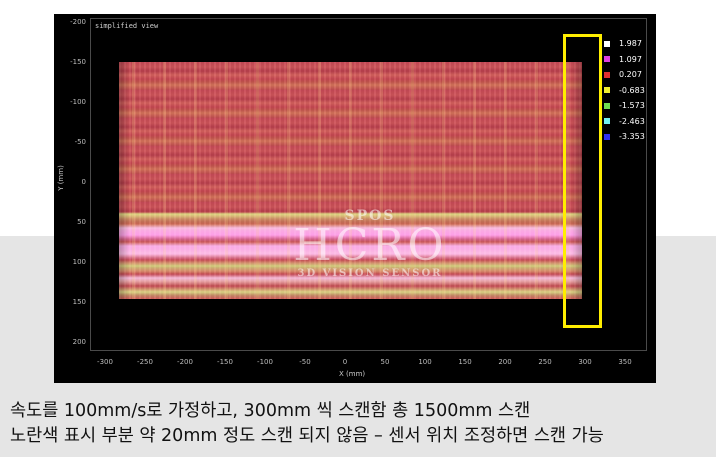 This screenshot has width=716, height=457. What do you see at coordinates (145, 362) in the screenshot?
I see `x-tick-label: -250` at bounding box center [145, 362].